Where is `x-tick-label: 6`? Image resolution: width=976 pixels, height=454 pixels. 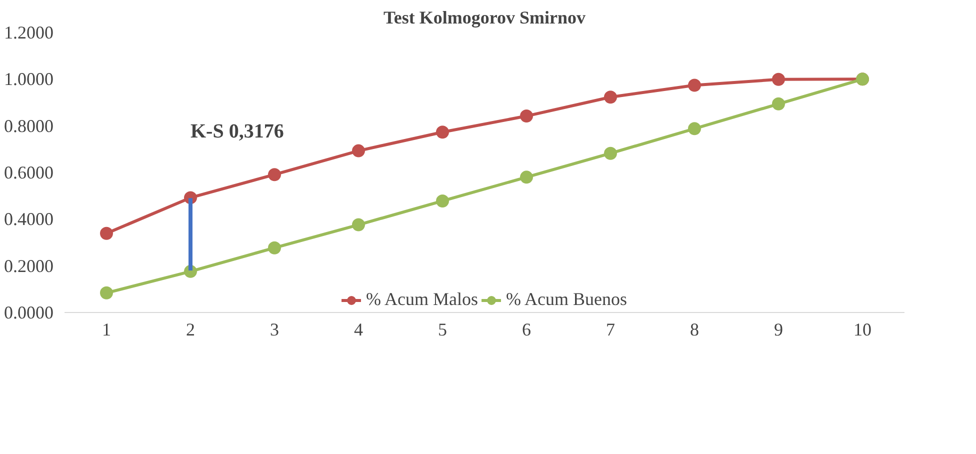
x-tick-label: 6 is located at coordinates (526, 330).